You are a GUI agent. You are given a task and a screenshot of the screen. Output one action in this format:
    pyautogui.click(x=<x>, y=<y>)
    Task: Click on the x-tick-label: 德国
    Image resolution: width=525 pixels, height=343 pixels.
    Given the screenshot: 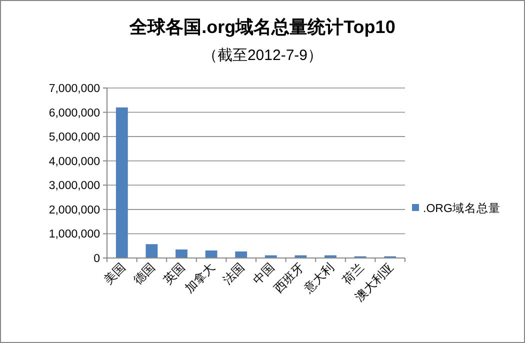 What is the action you would take?
    pyautogui.click(x=144, y=274)
    